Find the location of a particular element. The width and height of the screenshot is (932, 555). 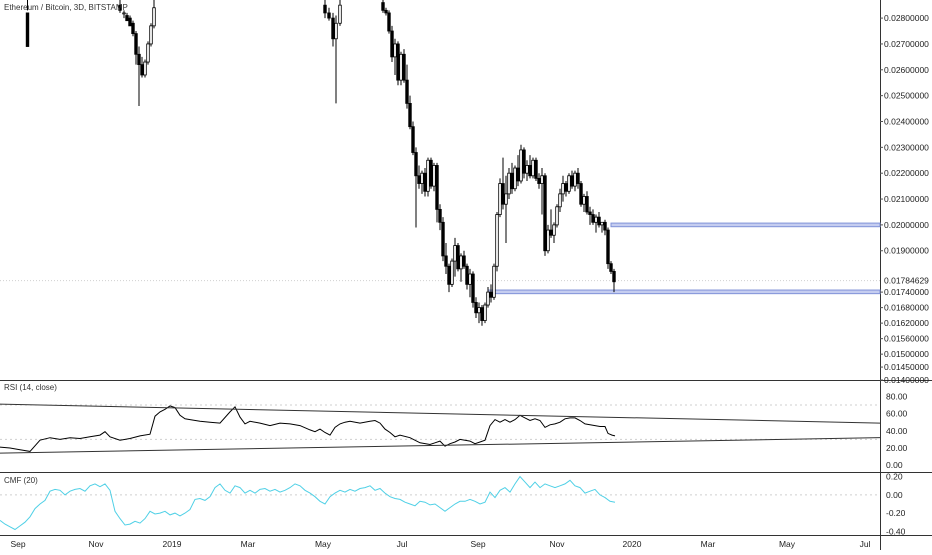

rsi-tick-label: 40.00 is located at coordinates (897, 431).